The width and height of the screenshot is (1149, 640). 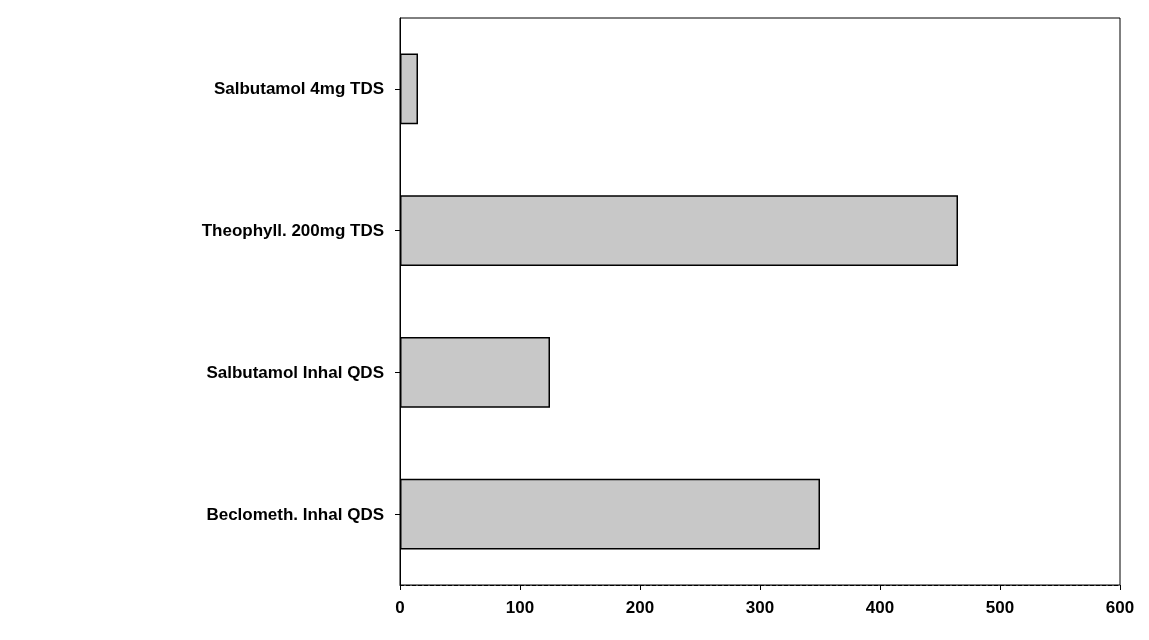 I want to click on x-tick-label: 0, so click(x=400, y=607).